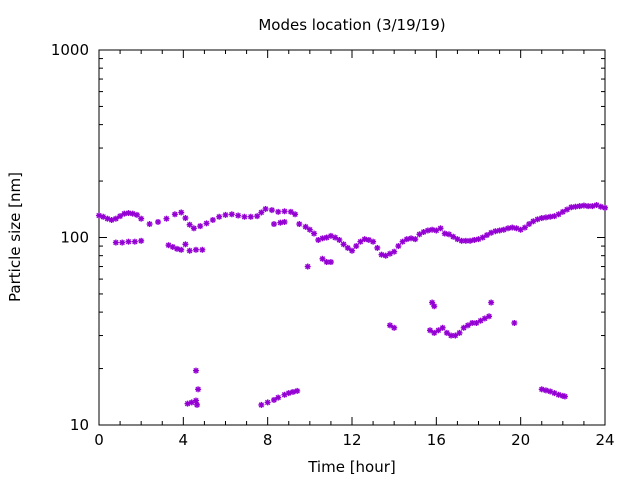  I want to click on chart-title: Modes location (3/19/19), so click(351, 25).